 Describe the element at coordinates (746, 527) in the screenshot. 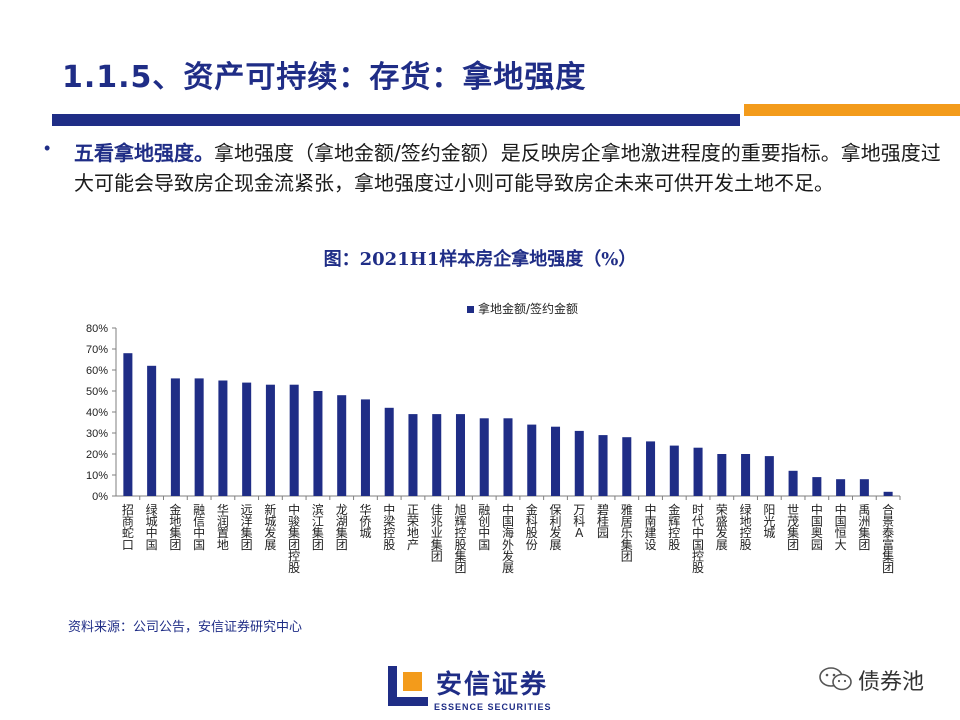

I see `x-tick-label: 绿地控股` at that location.